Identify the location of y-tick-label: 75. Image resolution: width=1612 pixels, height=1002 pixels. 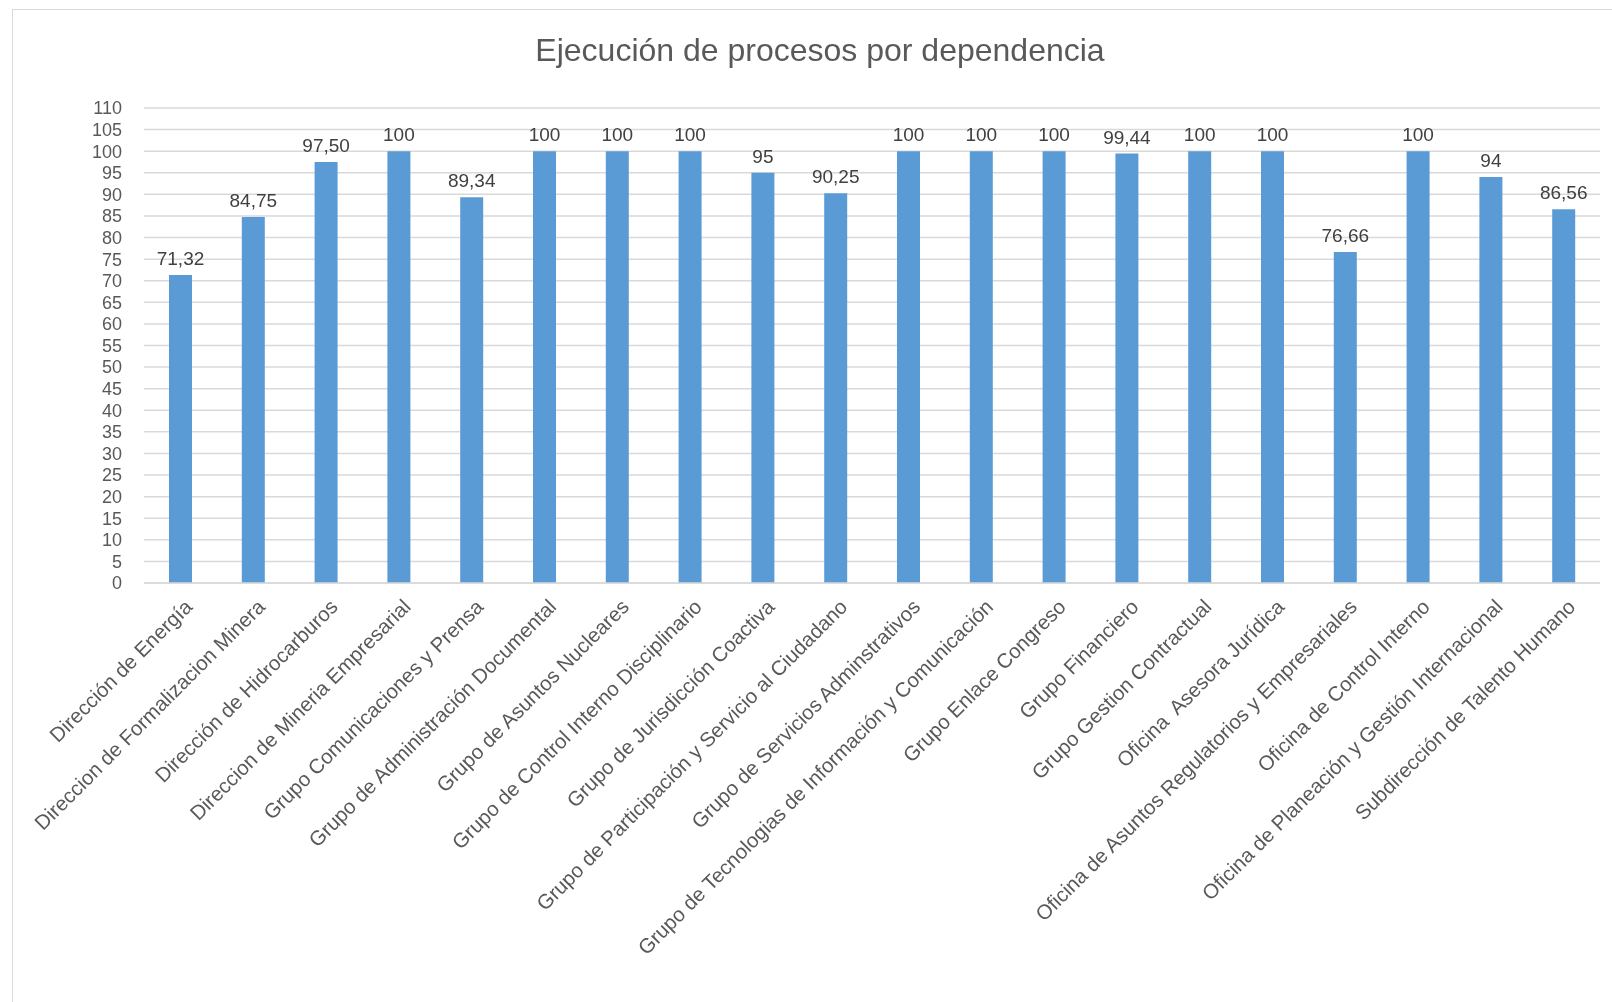
(111, 259).